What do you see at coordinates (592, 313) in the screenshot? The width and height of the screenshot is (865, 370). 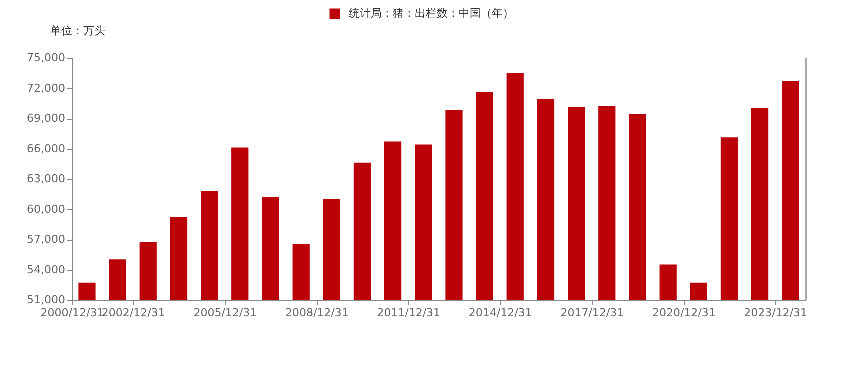 I see `x-tick-label: 2017/12/31` at bounding box center [592, 313].